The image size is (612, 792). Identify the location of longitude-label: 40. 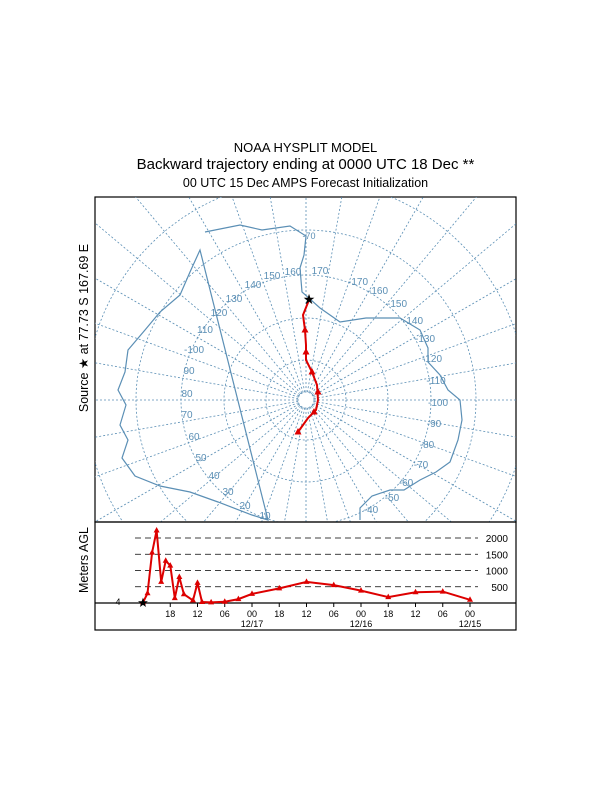
(214, 476).